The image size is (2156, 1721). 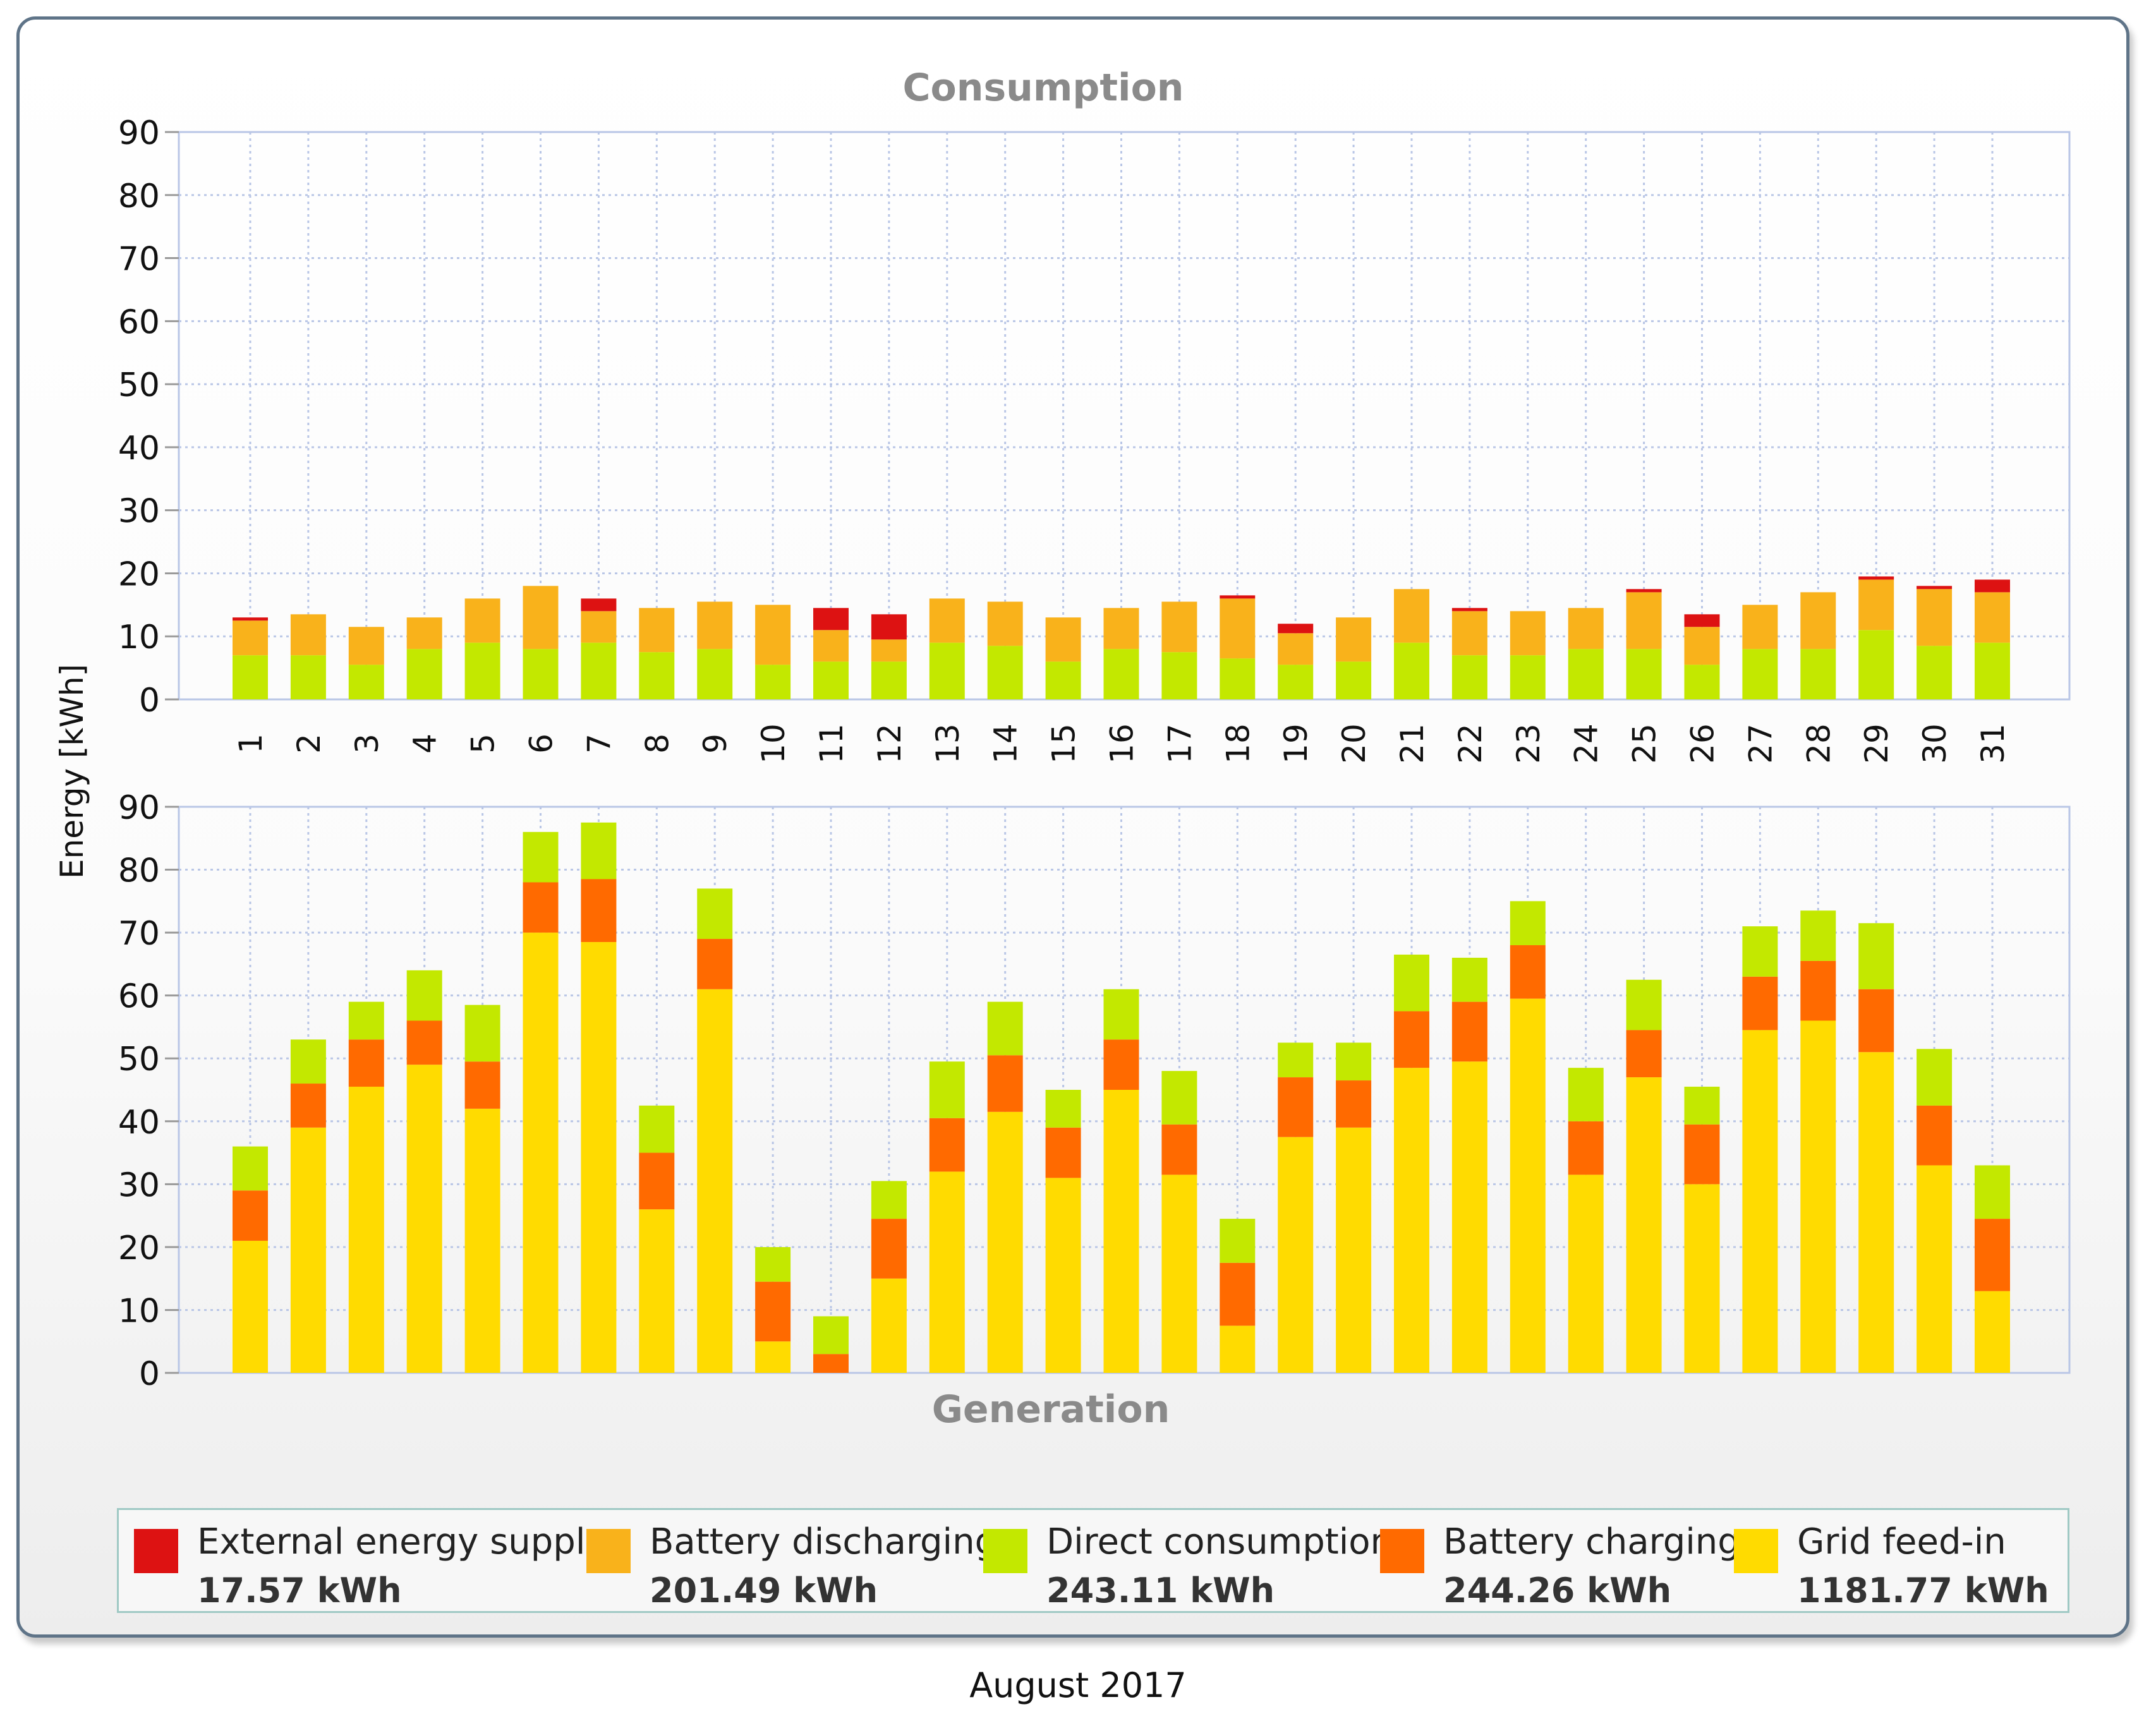 I want to click on generation-bar-day-22-grid-feed-in, so click(x=1469, y=1217).